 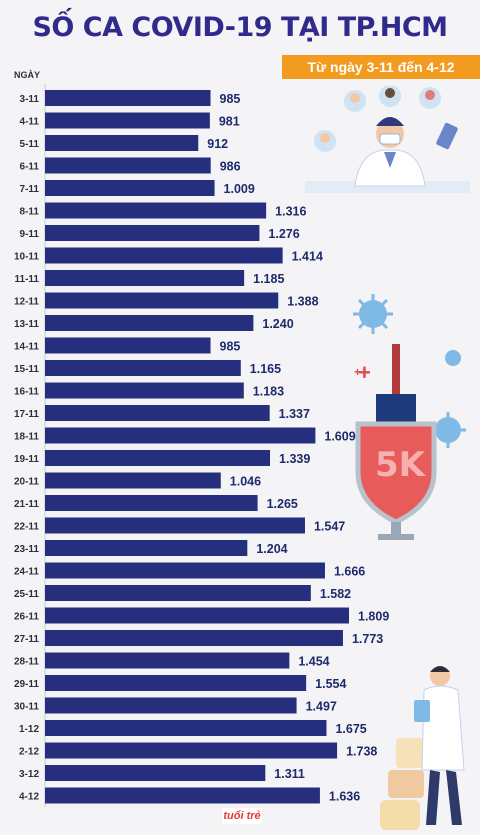 What do you see at coordinates (313, 662) in the screenshot?
I see `value-label: 1.454` at bounding box center [313, 662].